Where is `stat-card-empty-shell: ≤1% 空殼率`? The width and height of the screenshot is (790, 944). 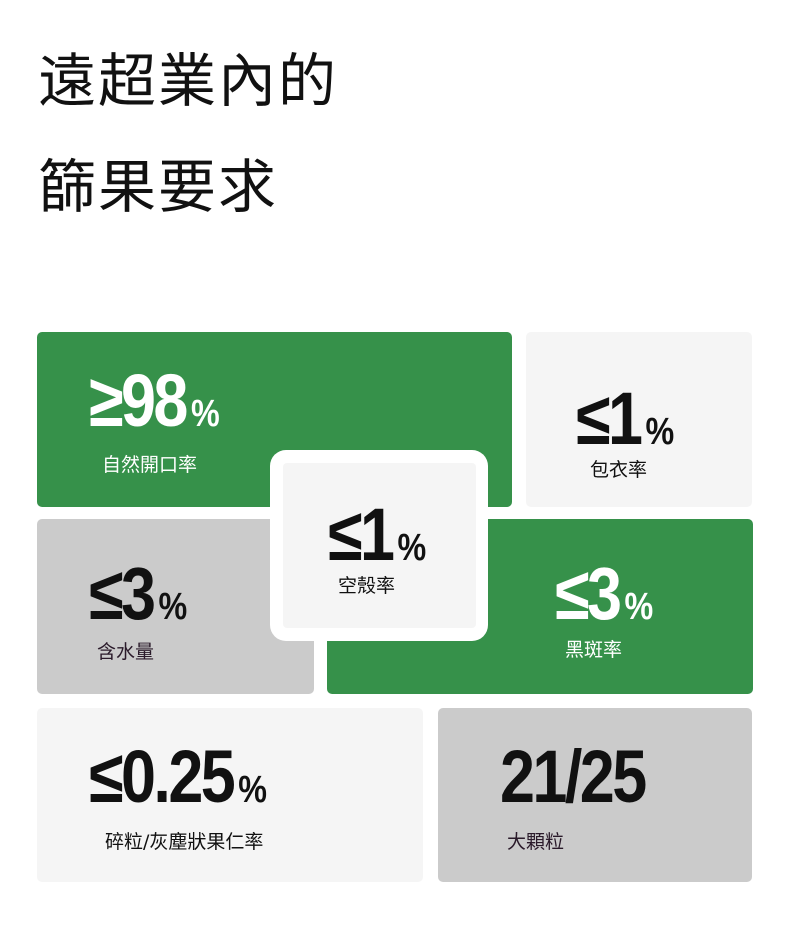
stat-card-empty-shell: ≤1% 空殼率 is located at coordinates (379, 545).